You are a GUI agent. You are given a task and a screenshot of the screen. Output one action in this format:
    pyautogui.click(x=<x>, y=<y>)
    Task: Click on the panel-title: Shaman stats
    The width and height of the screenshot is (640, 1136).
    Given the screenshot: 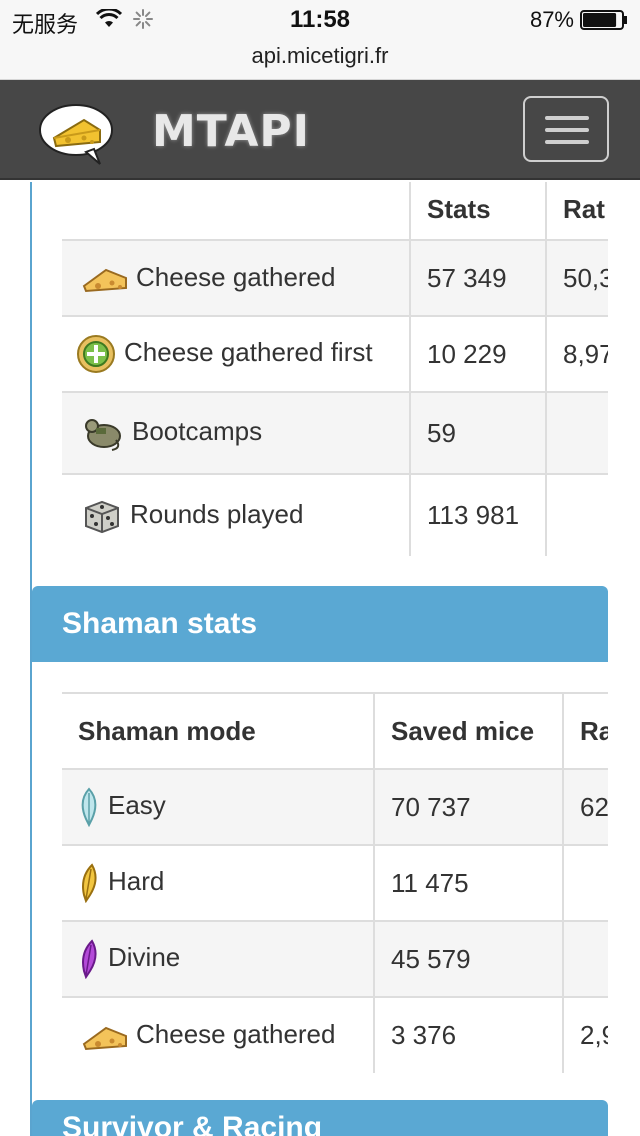 What is the action you would take?
    pyautogui.click(x=160, y=623)
    